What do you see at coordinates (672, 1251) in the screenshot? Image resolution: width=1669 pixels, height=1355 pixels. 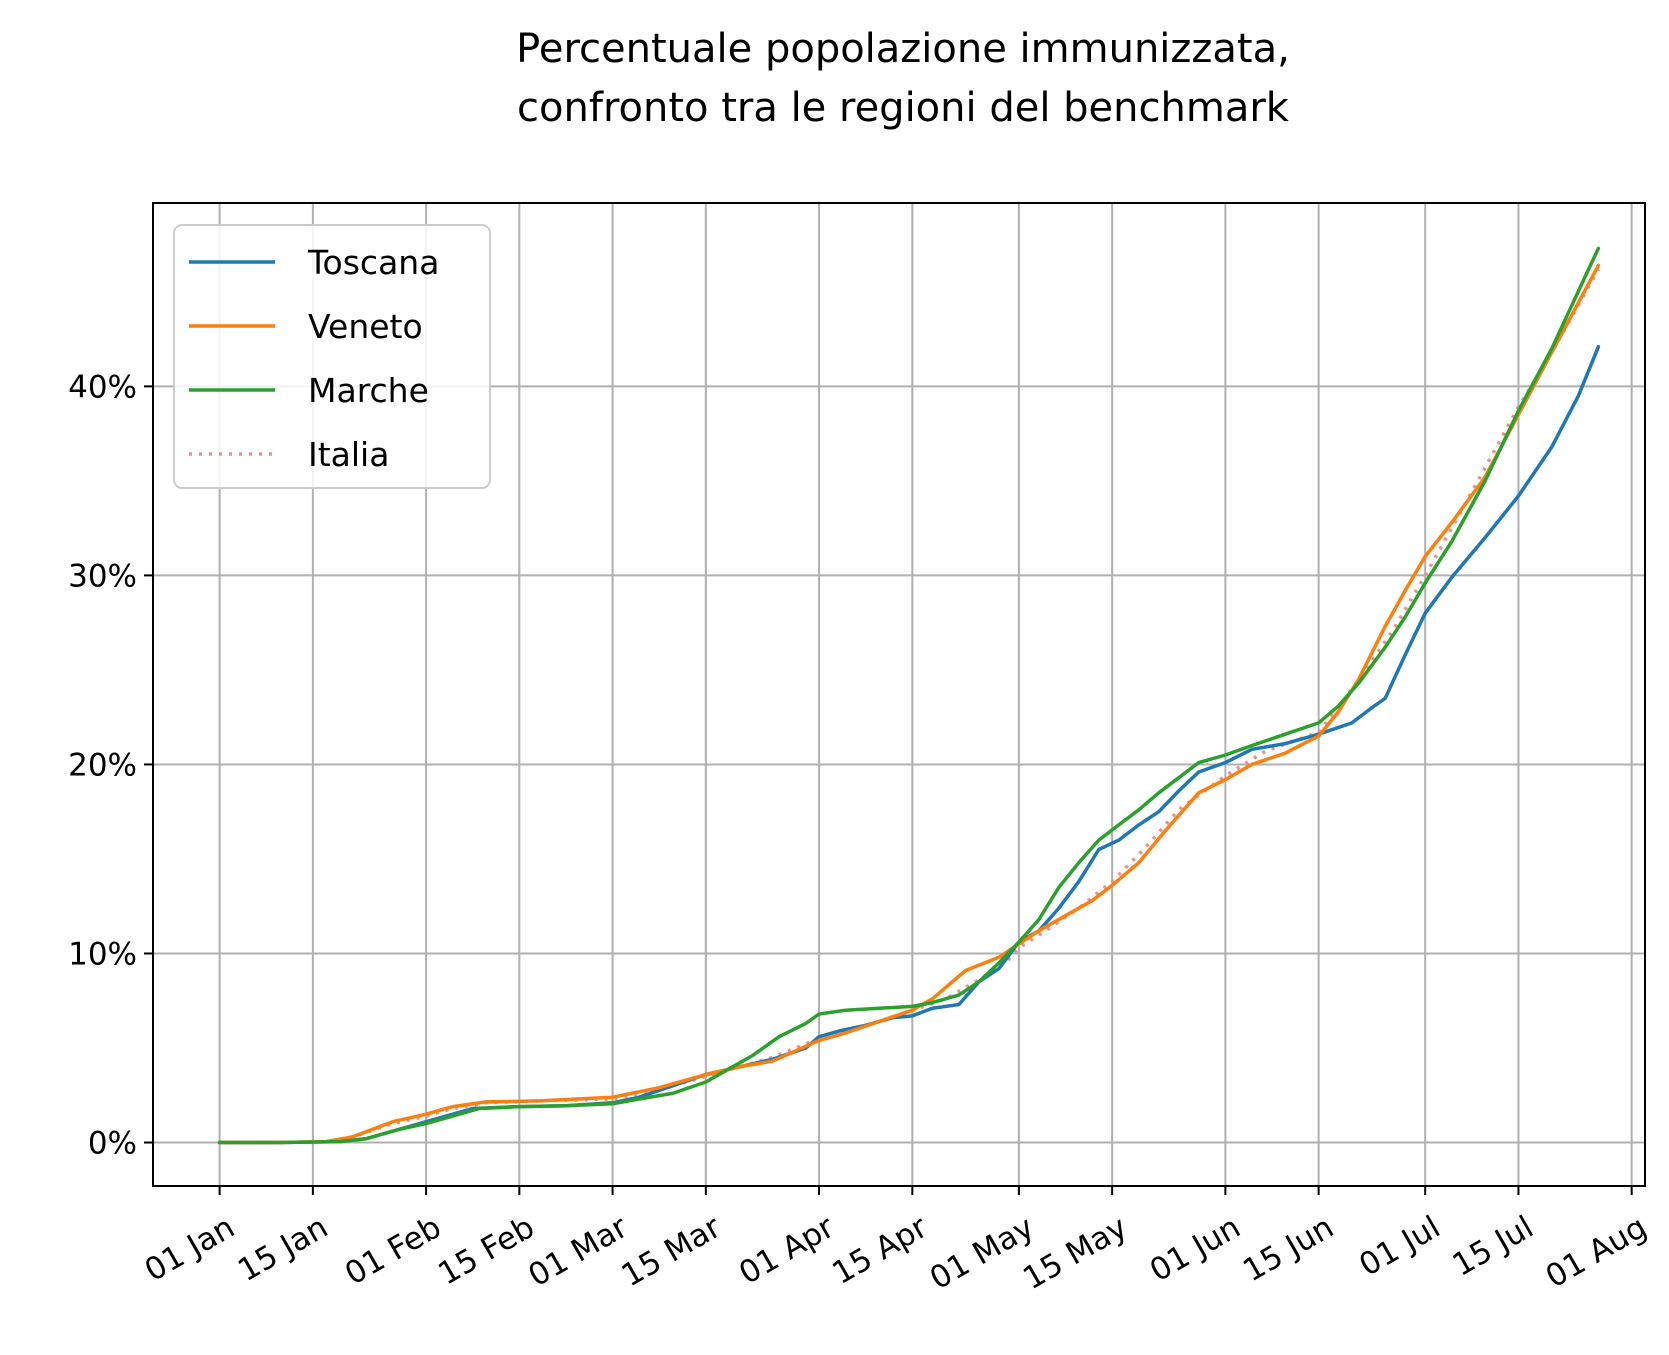 I see `x-tick-label: 15 Mar` at bounding box center [672, 1251].